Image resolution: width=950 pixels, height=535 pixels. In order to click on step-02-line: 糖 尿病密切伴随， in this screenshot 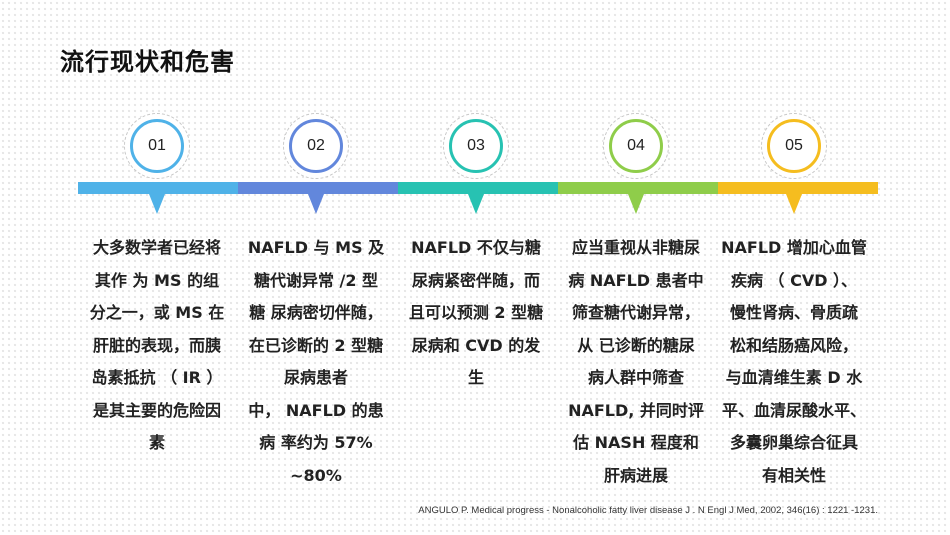, I will do `click(316, 312)`.